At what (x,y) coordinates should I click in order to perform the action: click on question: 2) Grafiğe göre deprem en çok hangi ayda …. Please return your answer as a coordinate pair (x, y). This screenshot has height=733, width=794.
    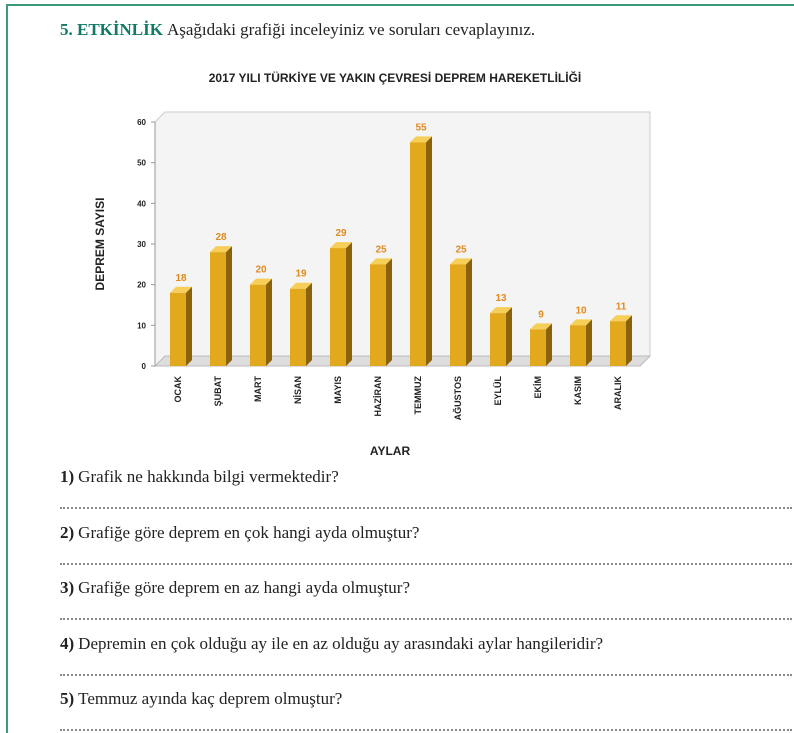
    Looking at the image, I should click on (239, 533).